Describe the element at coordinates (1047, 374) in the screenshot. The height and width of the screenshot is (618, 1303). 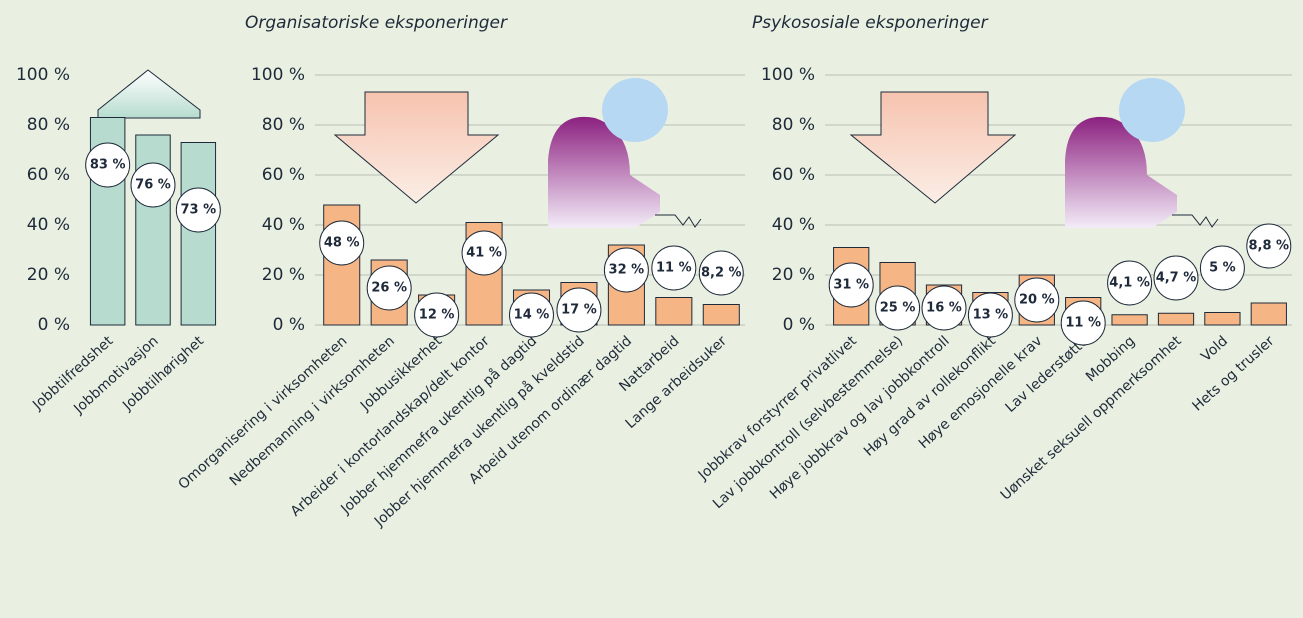
I see `x-tick-label: Lav lederstøtte` at that location.